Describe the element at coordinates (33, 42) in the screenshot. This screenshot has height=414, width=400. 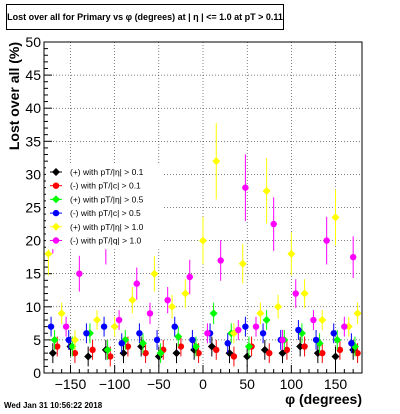
I see `y-tick-label: 50` at that location.